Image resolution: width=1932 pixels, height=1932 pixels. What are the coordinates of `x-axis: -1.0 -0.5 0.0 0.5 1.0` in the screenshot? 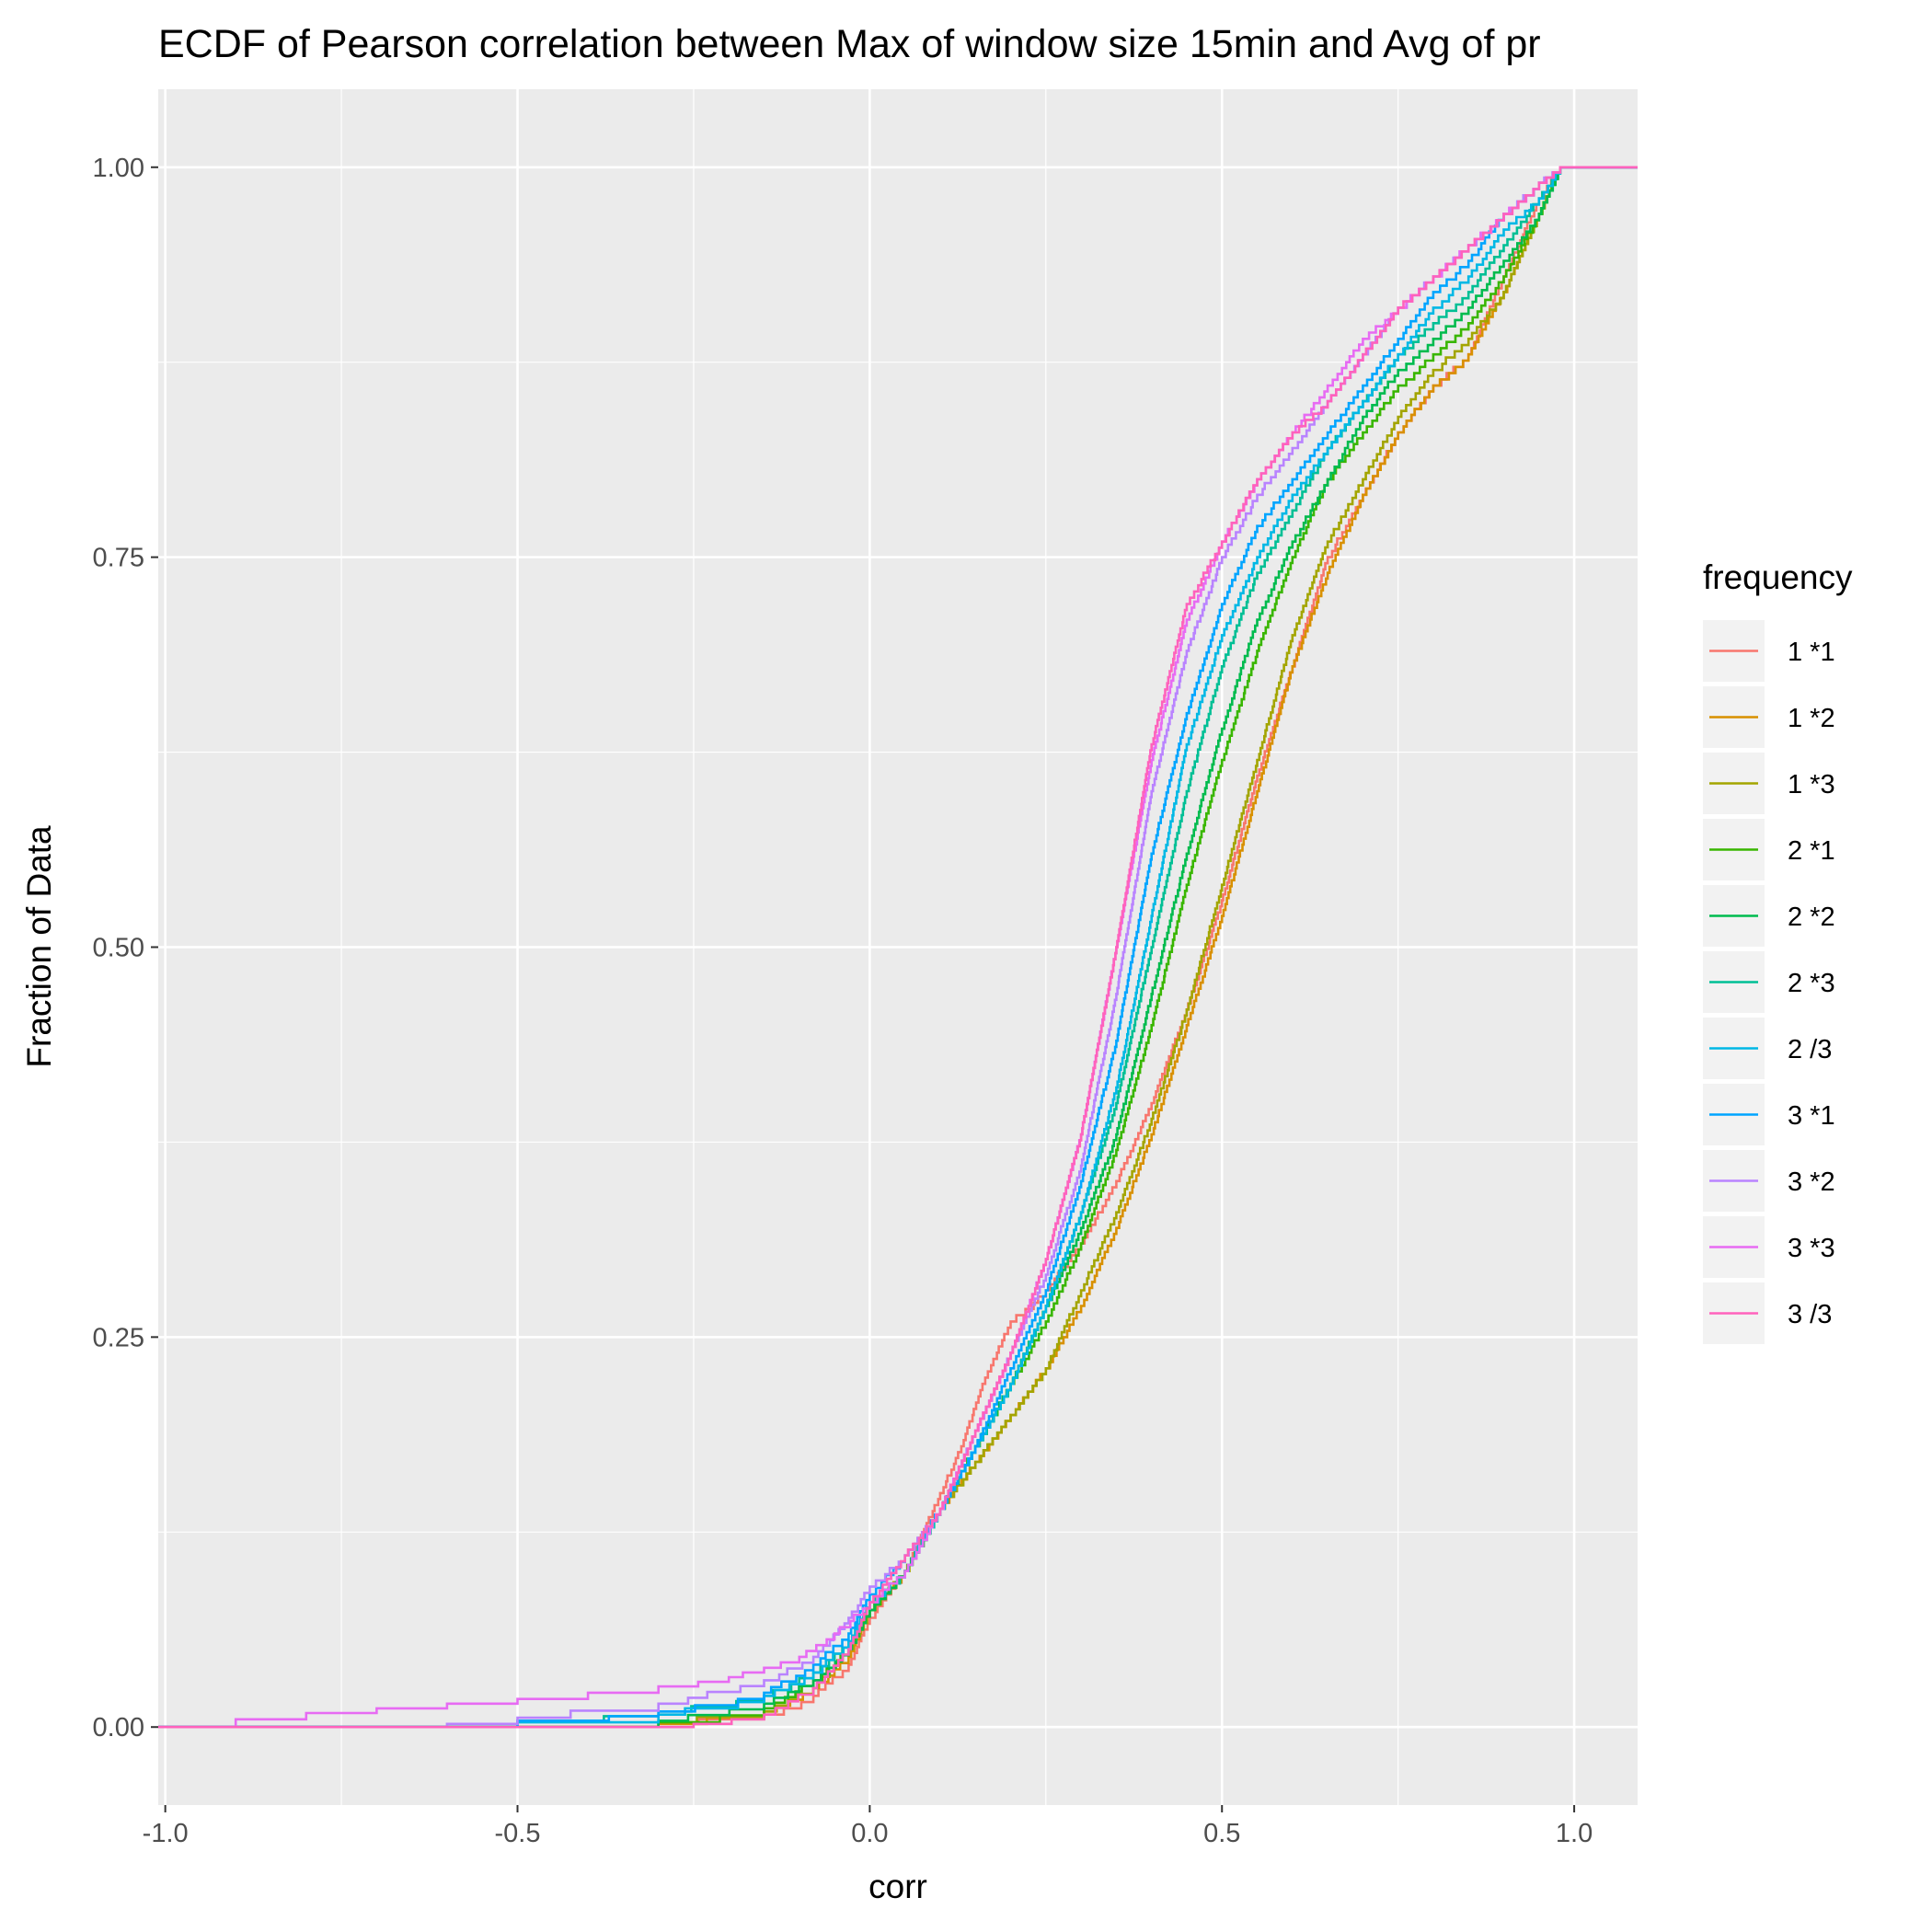 It's located at (868, 1826).